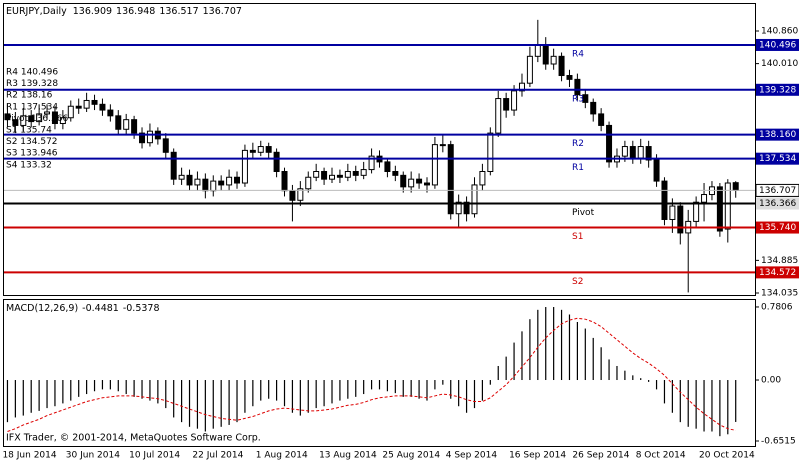 The image size is (799, 464). Describe the element at coordinates (537, 456) in the screenshot. I see `x-tick-label: 16 Sep 2014` at that location.